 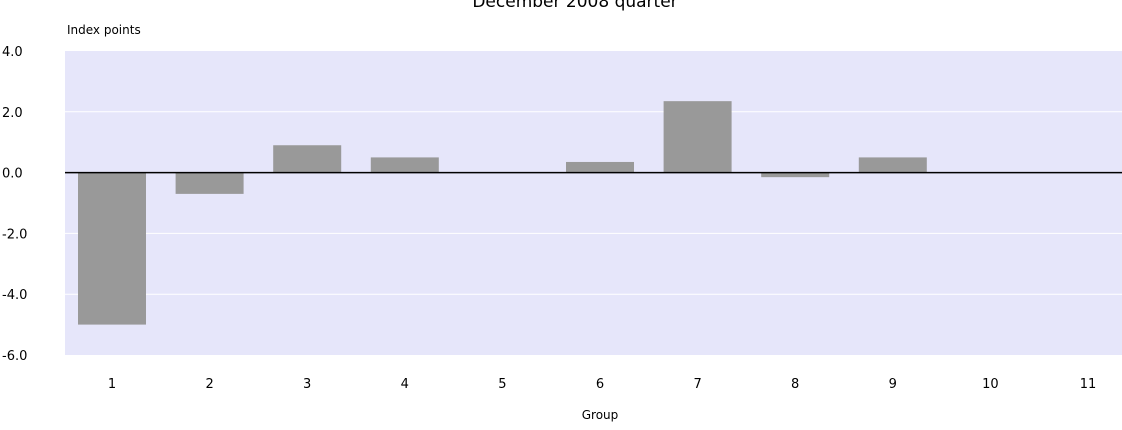 I want to click on x-tick-label: 6, so click(x=600, y=384).